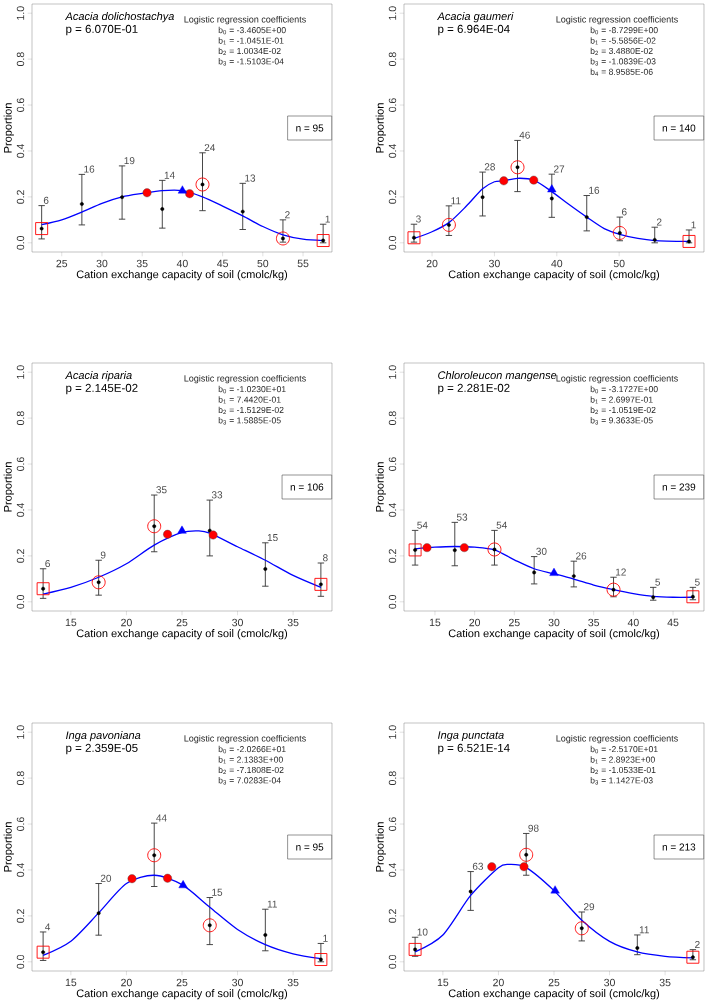  Describe the element at coordinates (697, 944) in the screenshot. I see `annotation: 2` at that location.